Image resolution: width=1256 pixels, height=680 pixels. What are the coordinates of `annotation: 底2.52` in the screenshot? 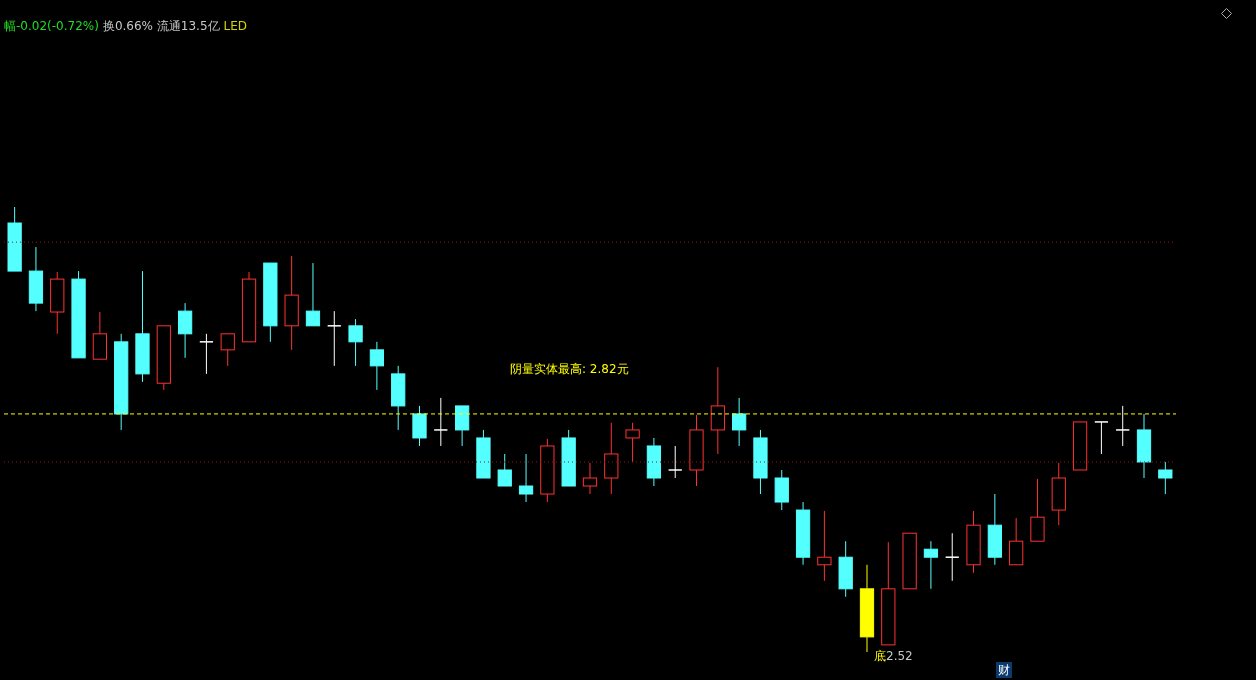 It's located at (893, 656).